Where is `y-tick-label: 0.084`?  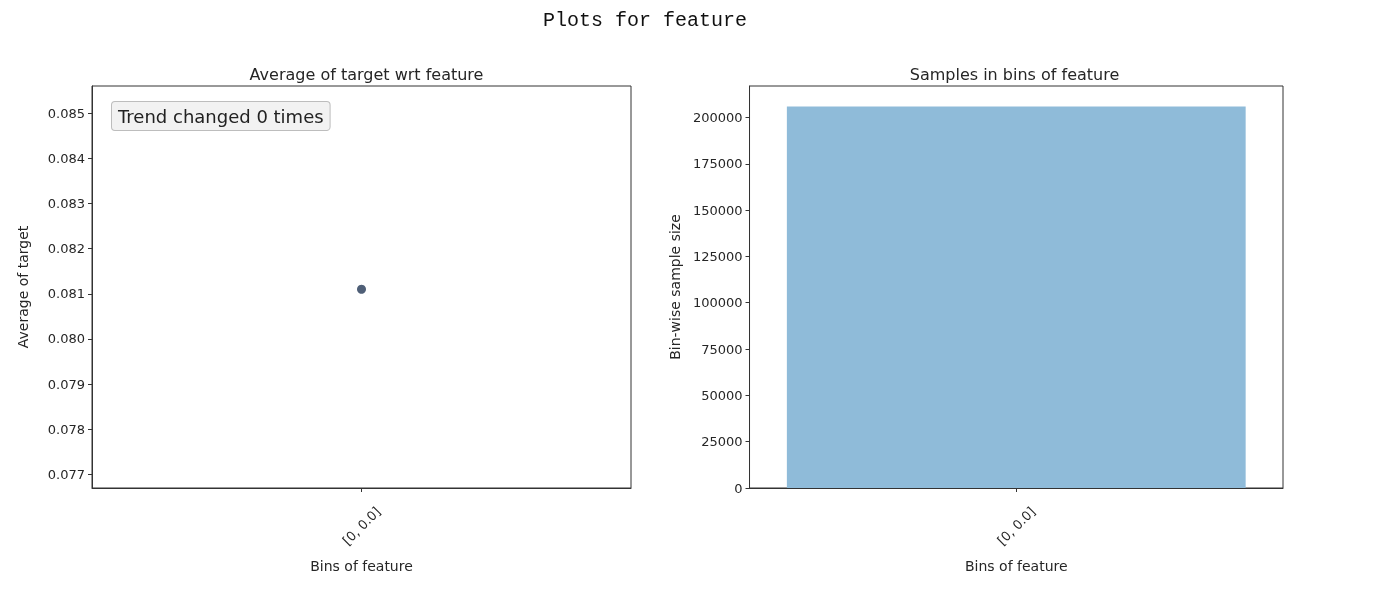 y-tick-label: 0.084 is located at coordinates (66, 158).